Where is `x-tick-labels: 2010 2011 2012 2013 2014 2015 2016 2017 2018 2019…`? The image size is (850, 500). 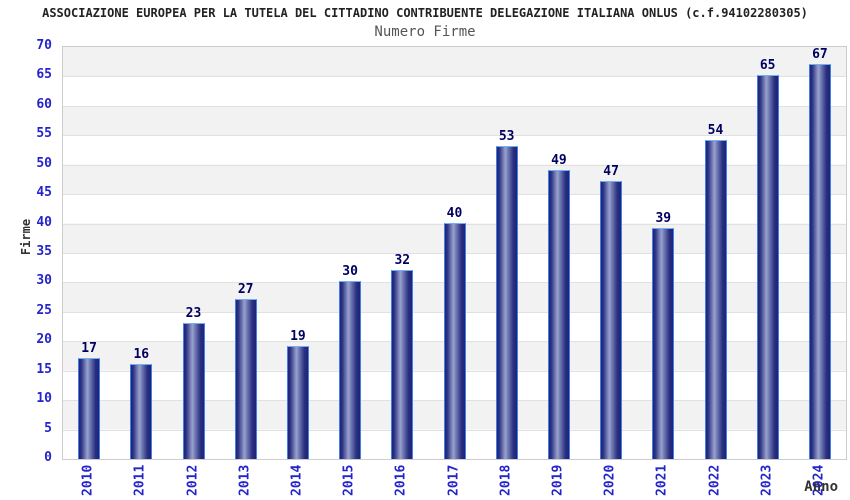
x-tick-labels: 2010 2011 2012 2013 2014 2015 2016 2017 2018 2019… is located at coordinates (453, 480).